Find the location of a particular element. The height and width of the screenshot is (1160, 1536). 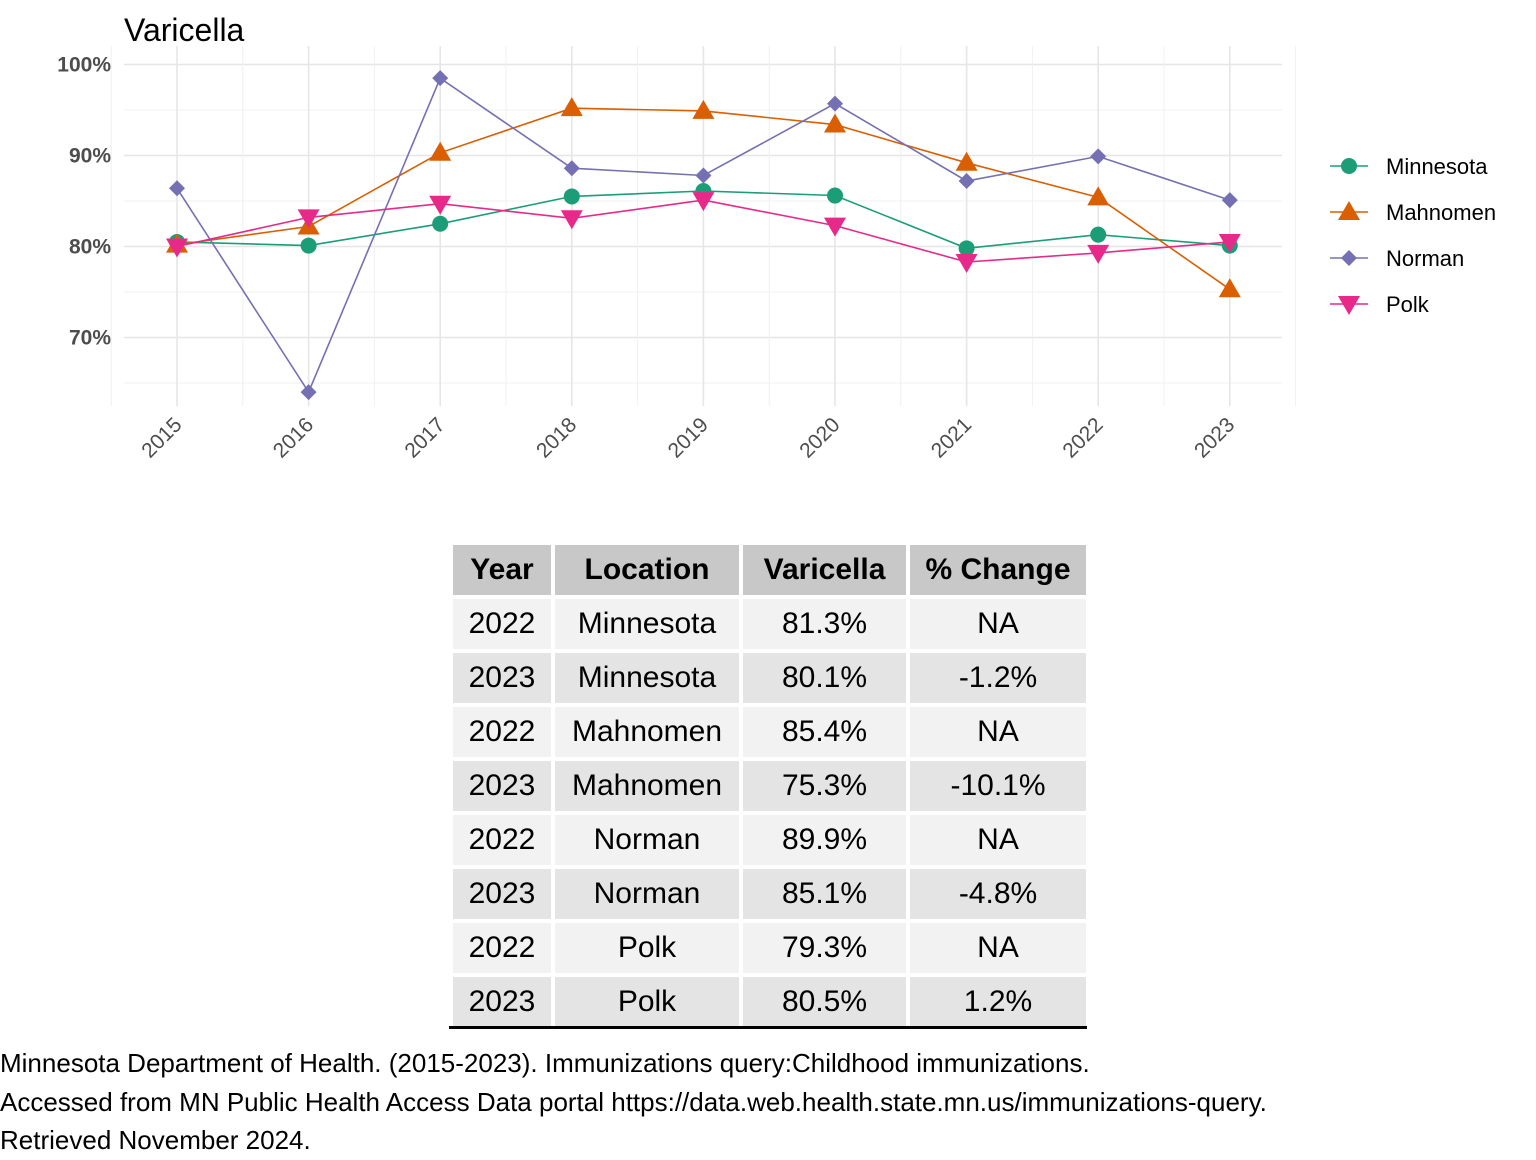

cell-percent-change: -10.1% is located at coordinates (998, 786).